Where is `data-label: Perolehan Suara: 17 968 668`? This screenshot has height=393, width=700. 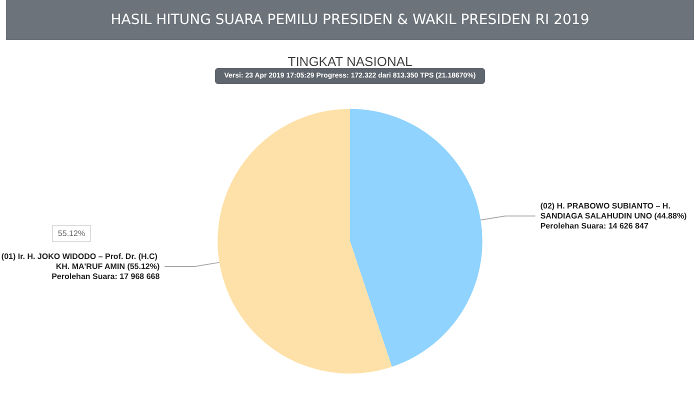
data-label: Perolehan Suara: 17 968 668 is located at coordinates (106, 276).